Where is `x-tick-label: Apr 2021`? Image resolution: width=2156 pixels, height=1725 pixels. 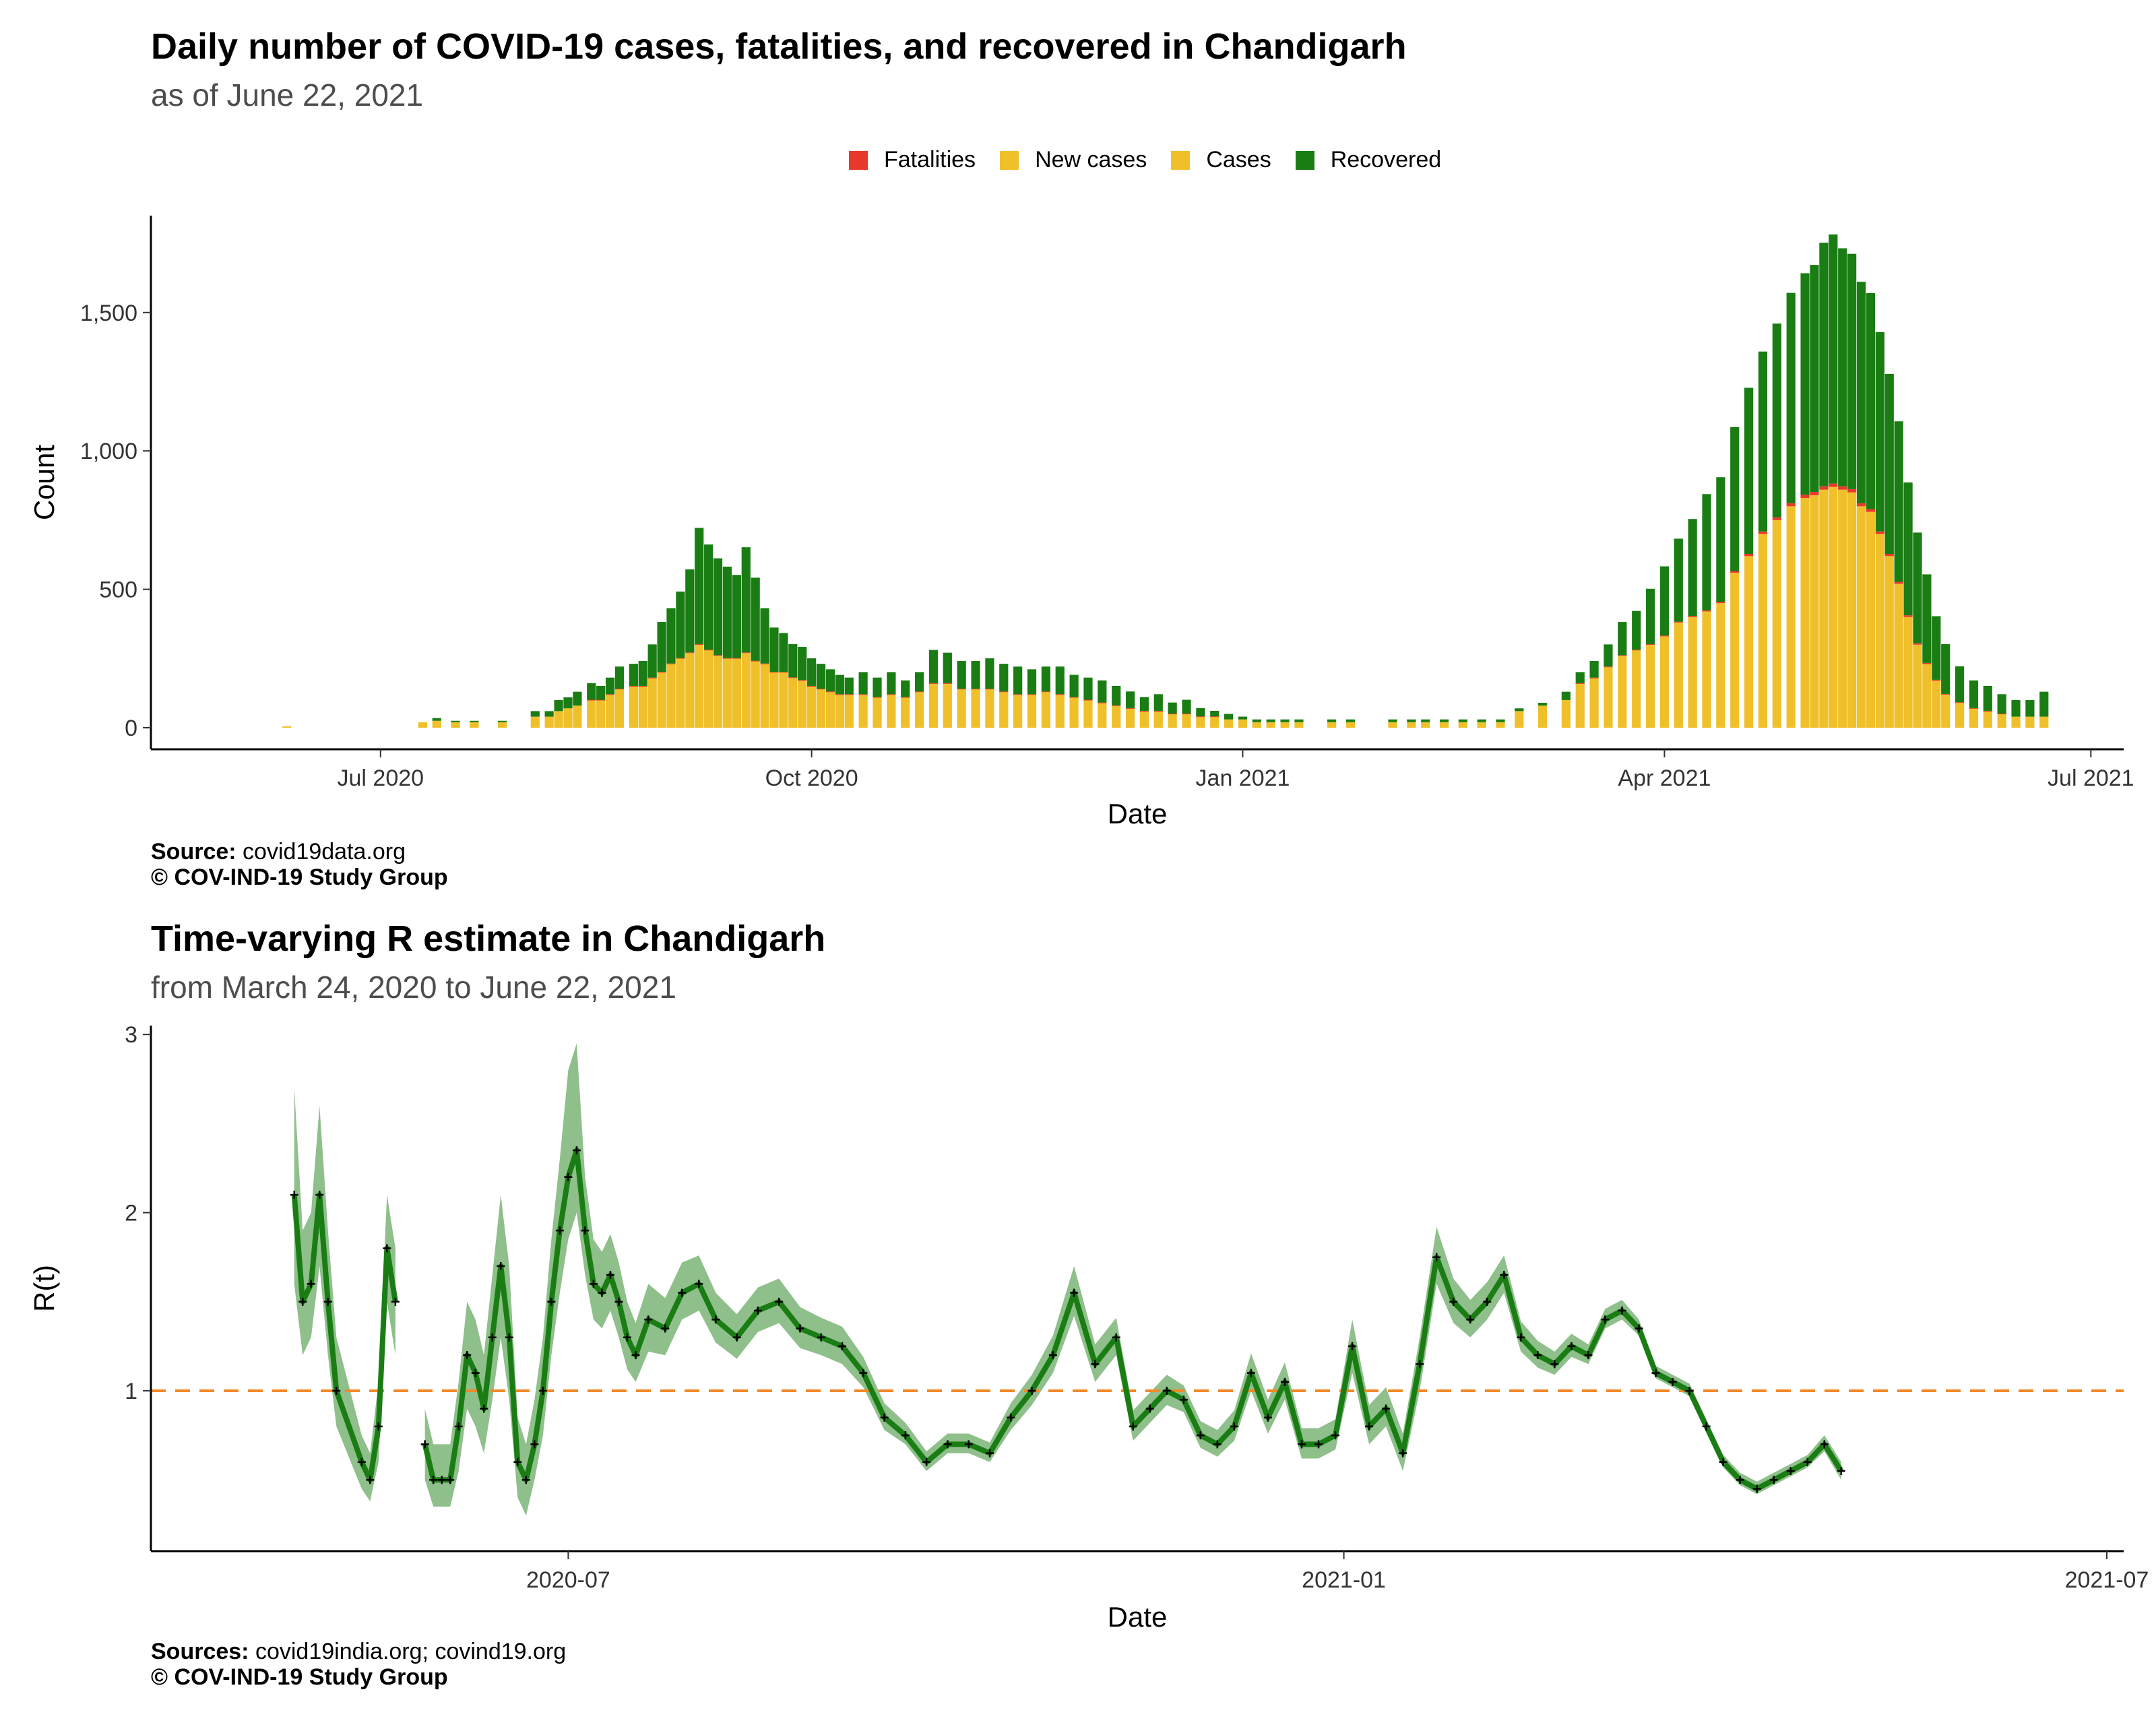
x-tick-label: Apr 2021 is located at coordinates (1664, 778).